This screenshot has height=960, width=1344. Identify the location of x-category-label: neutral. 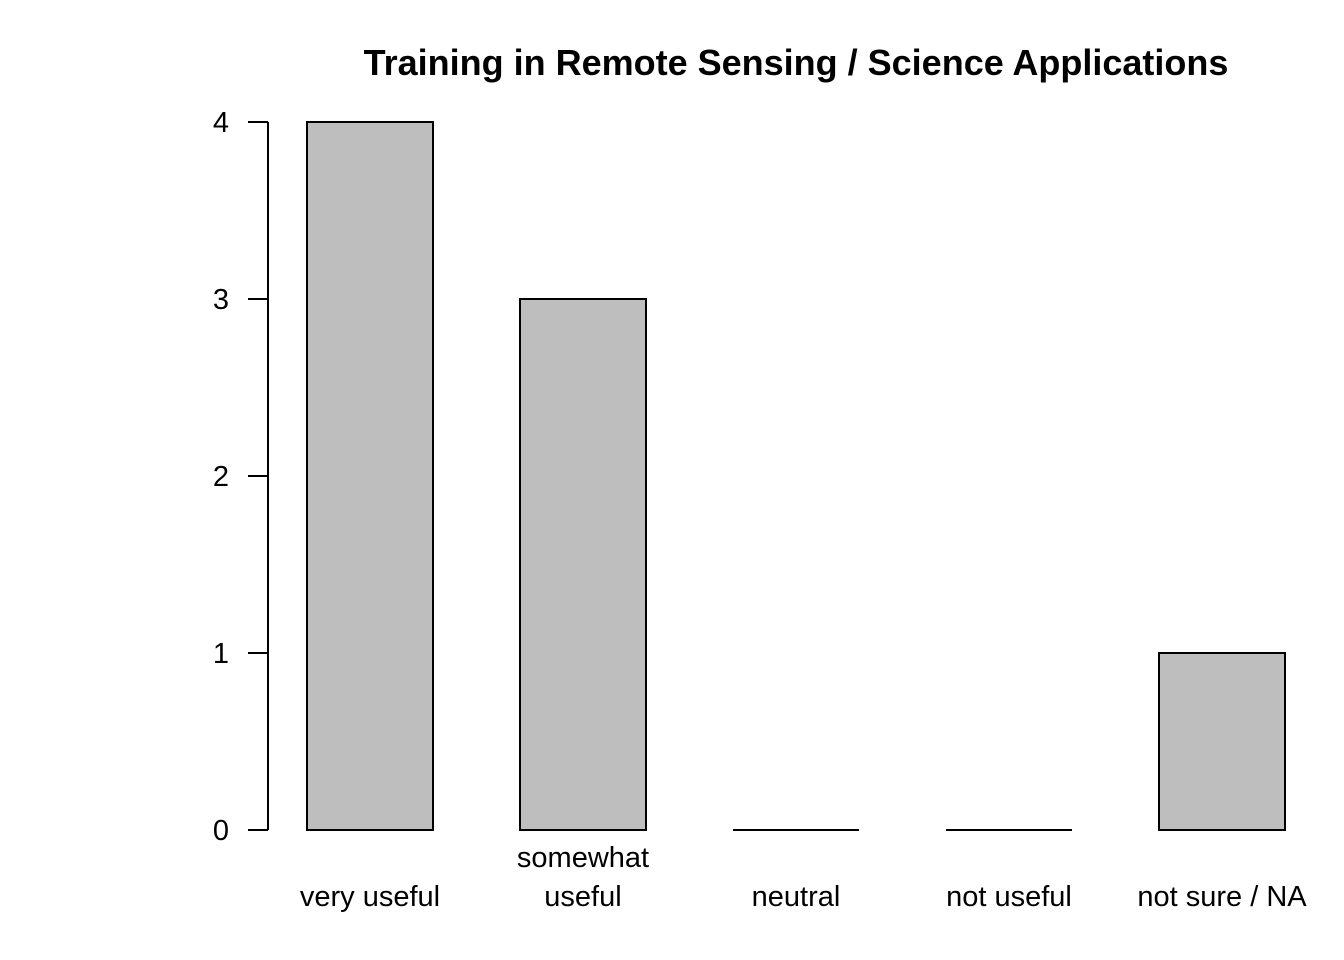
(796, 897).